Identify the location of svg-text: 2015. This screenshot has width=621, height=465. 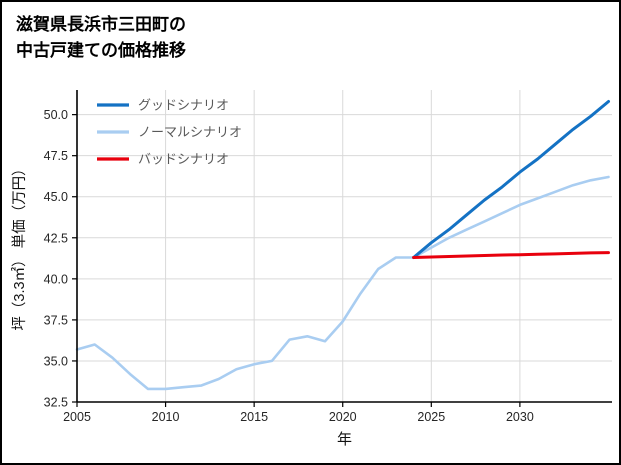
(254, 417).